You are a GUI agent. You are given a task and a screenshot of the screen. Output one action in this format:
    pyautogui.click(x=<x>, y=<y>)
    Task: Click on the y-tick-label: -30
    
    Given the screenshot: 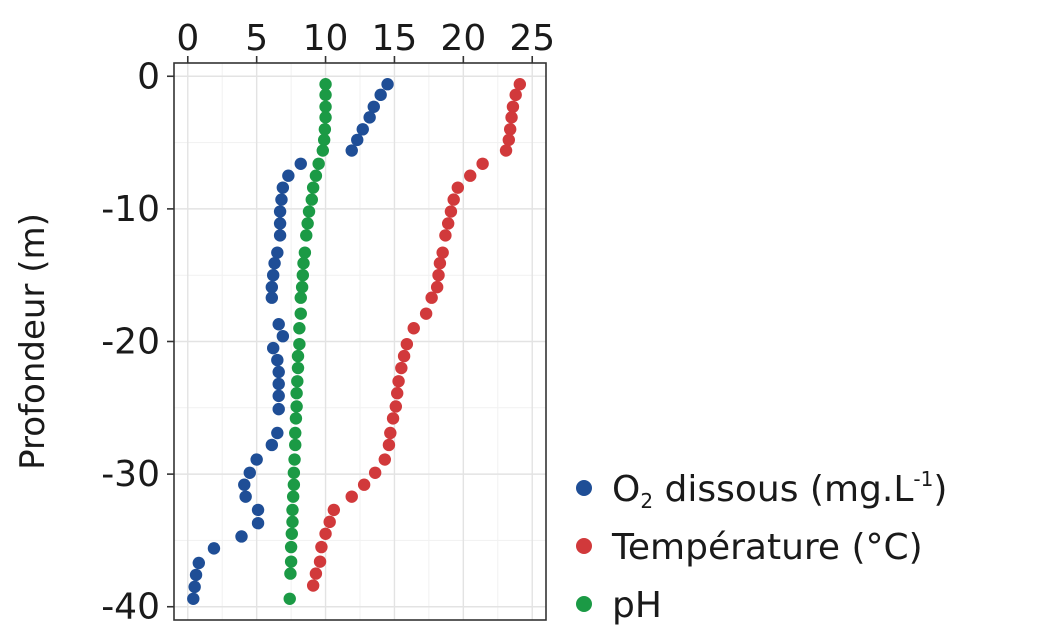 What is the action you would take?
    pyautogui.click(x=130, y=474)
    